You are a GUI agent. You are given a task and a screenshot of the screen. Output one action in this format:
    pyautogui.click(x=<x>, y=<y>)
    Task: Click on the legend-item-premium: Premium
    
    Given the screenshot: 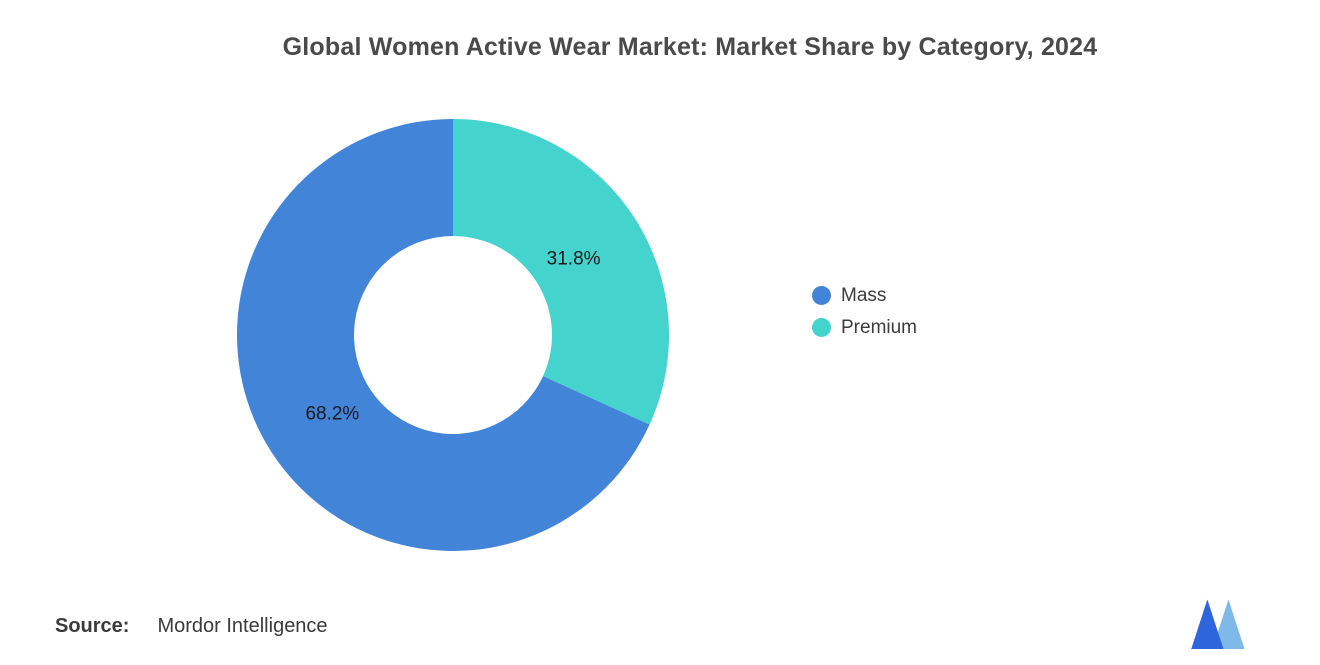 What is the action you would take?
    pyautogui.click(x=864, y=327)
    